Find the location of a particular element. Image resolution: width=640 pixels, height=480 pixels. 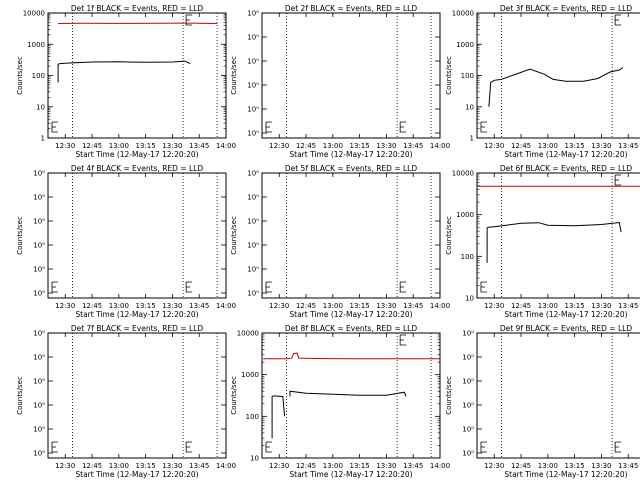

chart-title: Det 6f BLACK = Events, RED = LLD is located at coordinates (566, 168).